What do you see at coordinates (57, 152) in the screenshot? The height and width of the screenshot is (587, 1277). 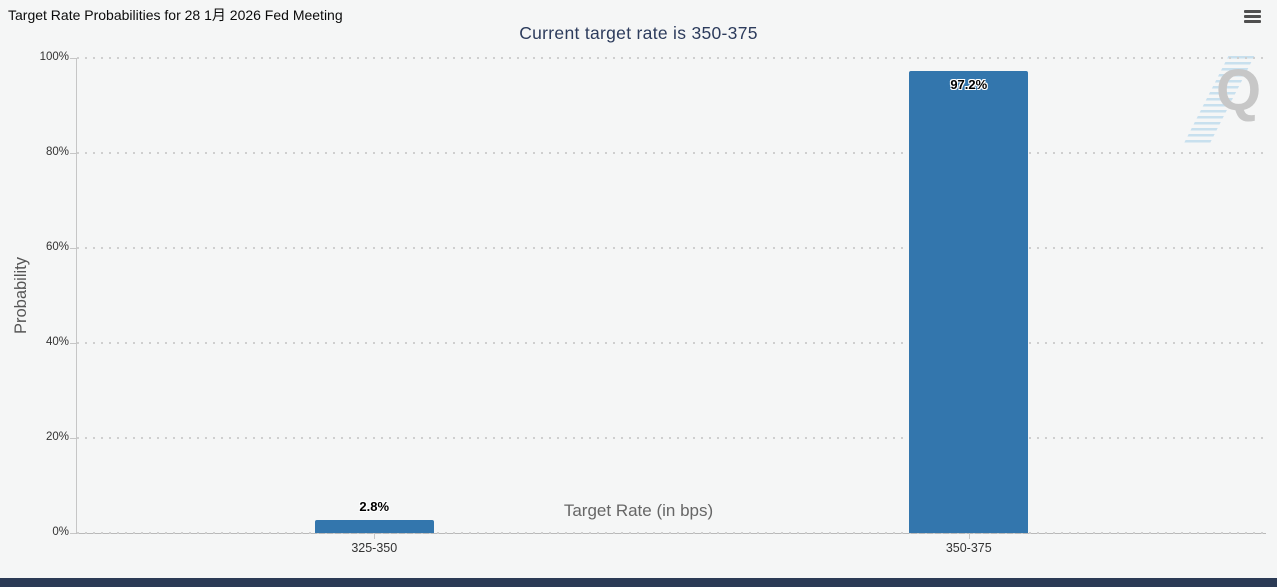 I see `y-tick-label: 80%` at bounding box center [57, 152].